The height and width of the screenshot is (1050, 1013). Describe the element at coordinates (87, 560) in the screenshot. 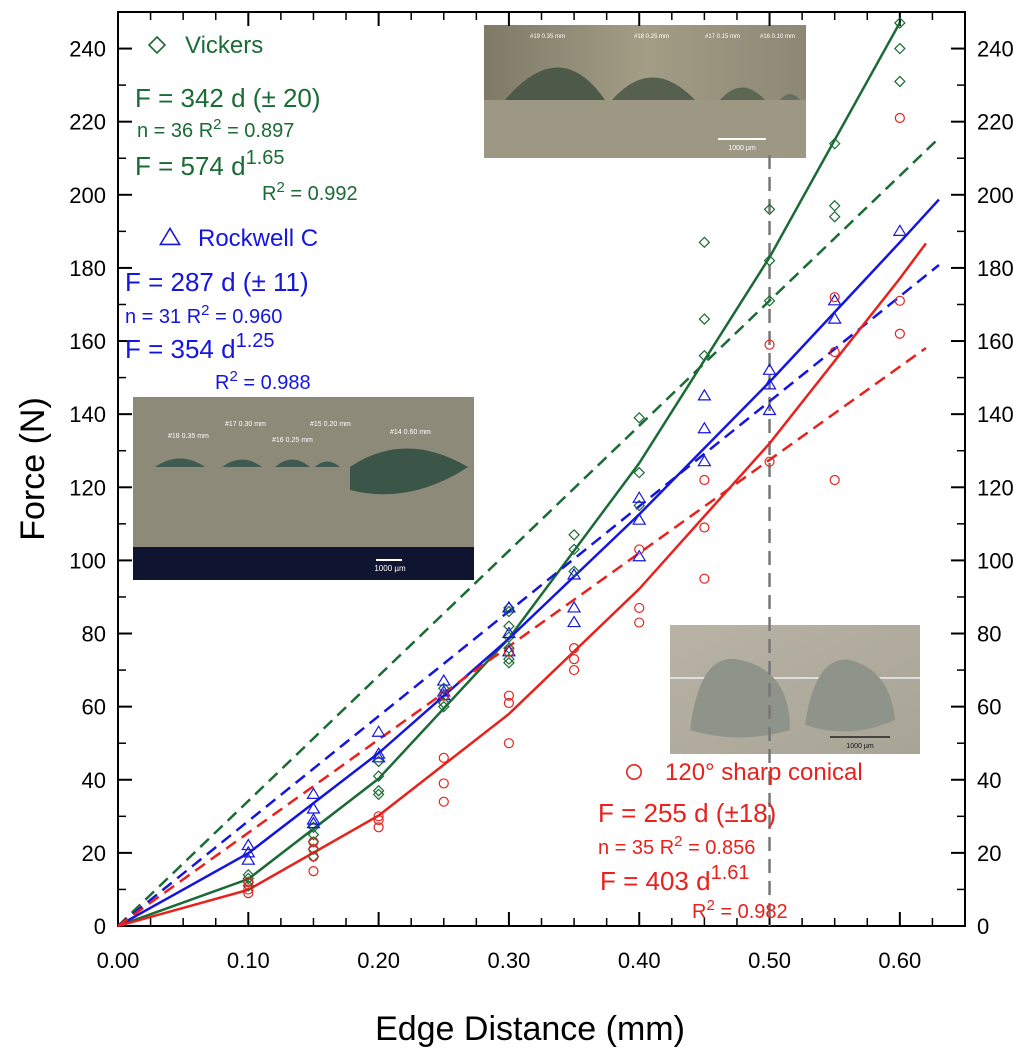

I see `y-tick-label: 100` at that location.